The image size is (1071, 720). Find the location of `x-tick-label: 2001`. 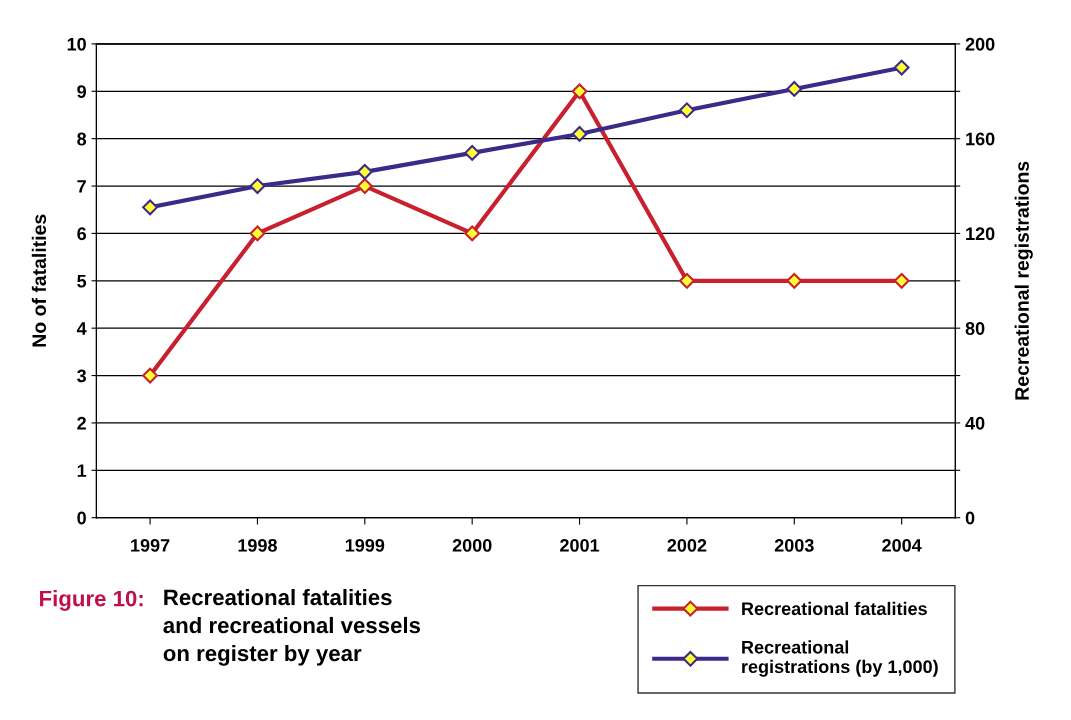

x-tick-label: 2001 is located at coordinates (580, 545).